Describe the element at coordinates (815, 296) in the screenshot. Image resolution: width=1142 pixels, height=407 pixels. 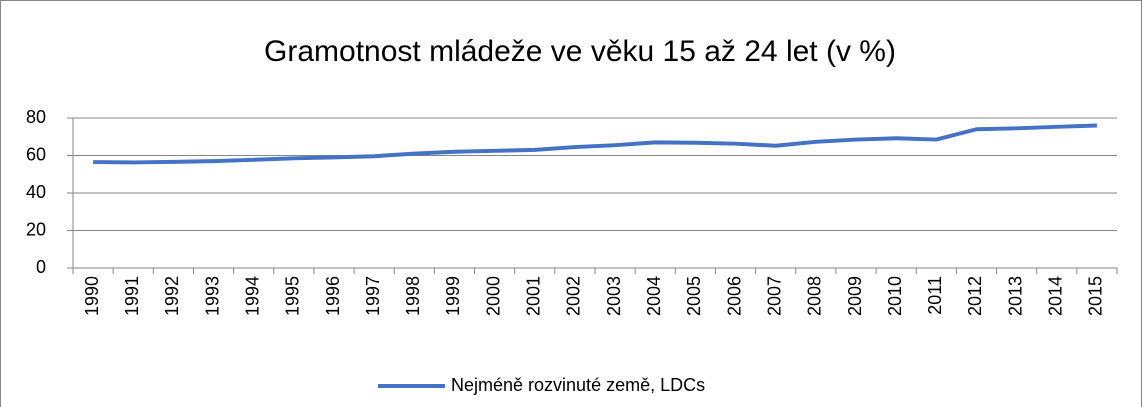
I see `x-tick-label: 2008` at that location.